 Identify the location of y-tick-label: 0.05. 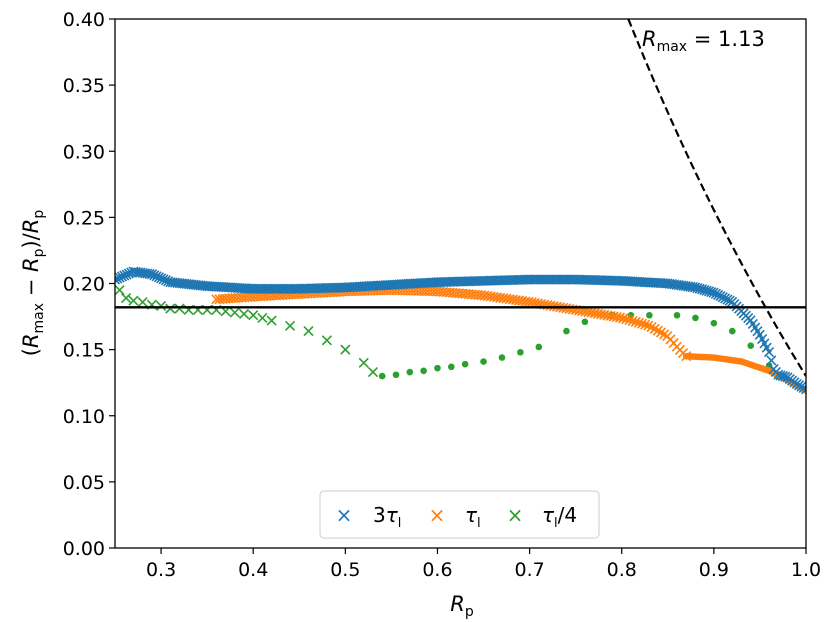
(84, 483).